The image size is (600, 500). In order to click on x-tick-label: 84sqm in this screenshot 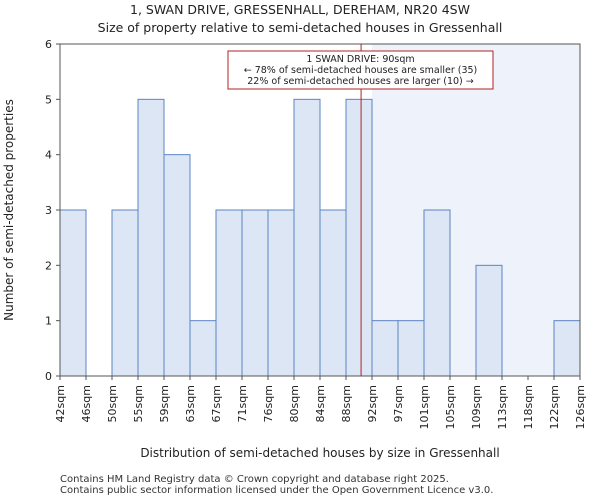, I will do `click(320, 403)`.